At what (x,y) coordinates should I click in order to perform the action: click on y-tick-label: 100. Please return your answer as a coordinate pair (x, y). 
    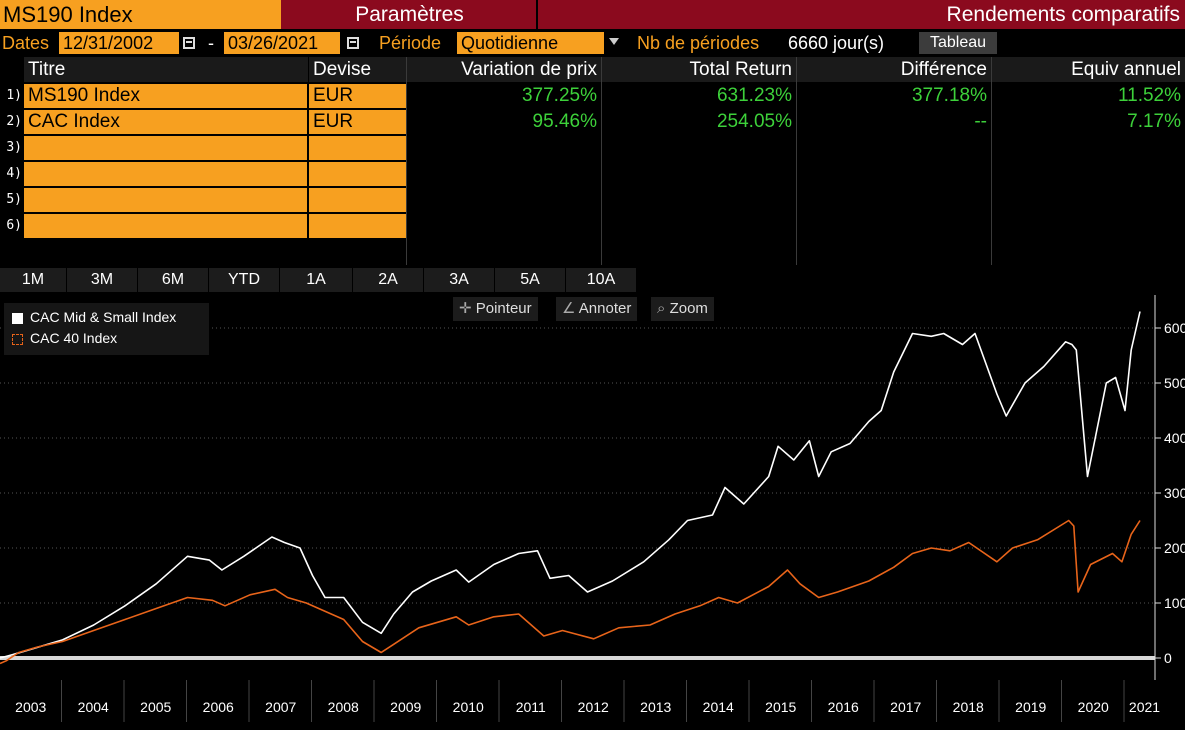
    Looking at the image, I should click on (1174, 603).